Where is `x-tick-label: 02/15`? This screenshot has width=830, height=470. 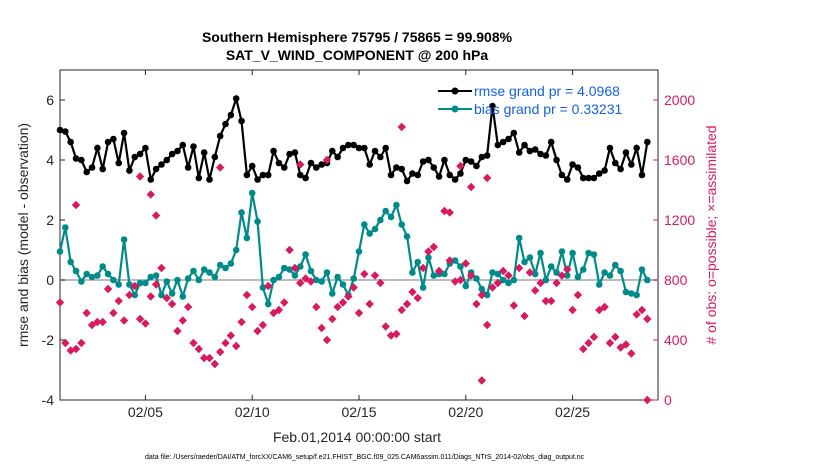
x-tick-label: 02/15 is located at coordinates (358, 412).